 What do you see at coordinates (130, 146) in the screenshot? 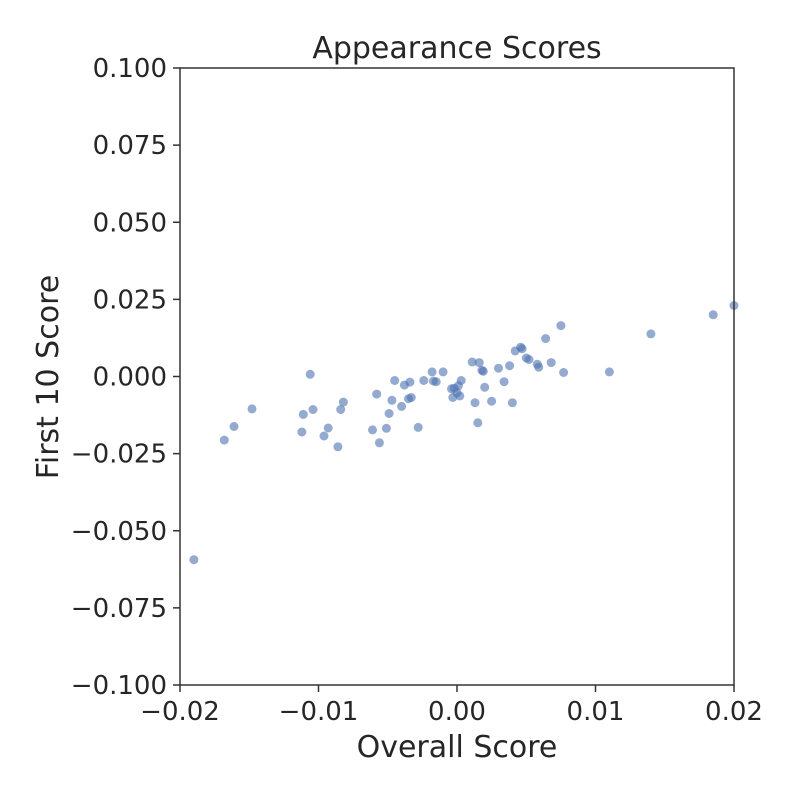
I see `y-tick-label: 0.075` at bounding box center [130, 146].